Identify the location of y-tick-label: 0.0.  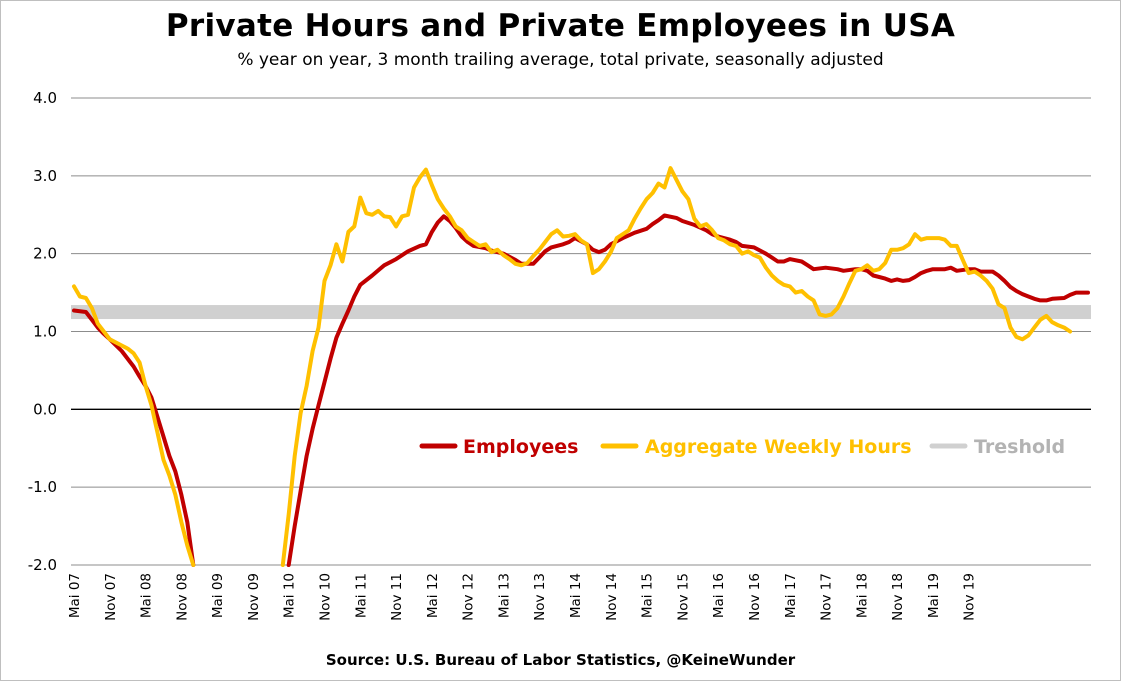
(45, 409).